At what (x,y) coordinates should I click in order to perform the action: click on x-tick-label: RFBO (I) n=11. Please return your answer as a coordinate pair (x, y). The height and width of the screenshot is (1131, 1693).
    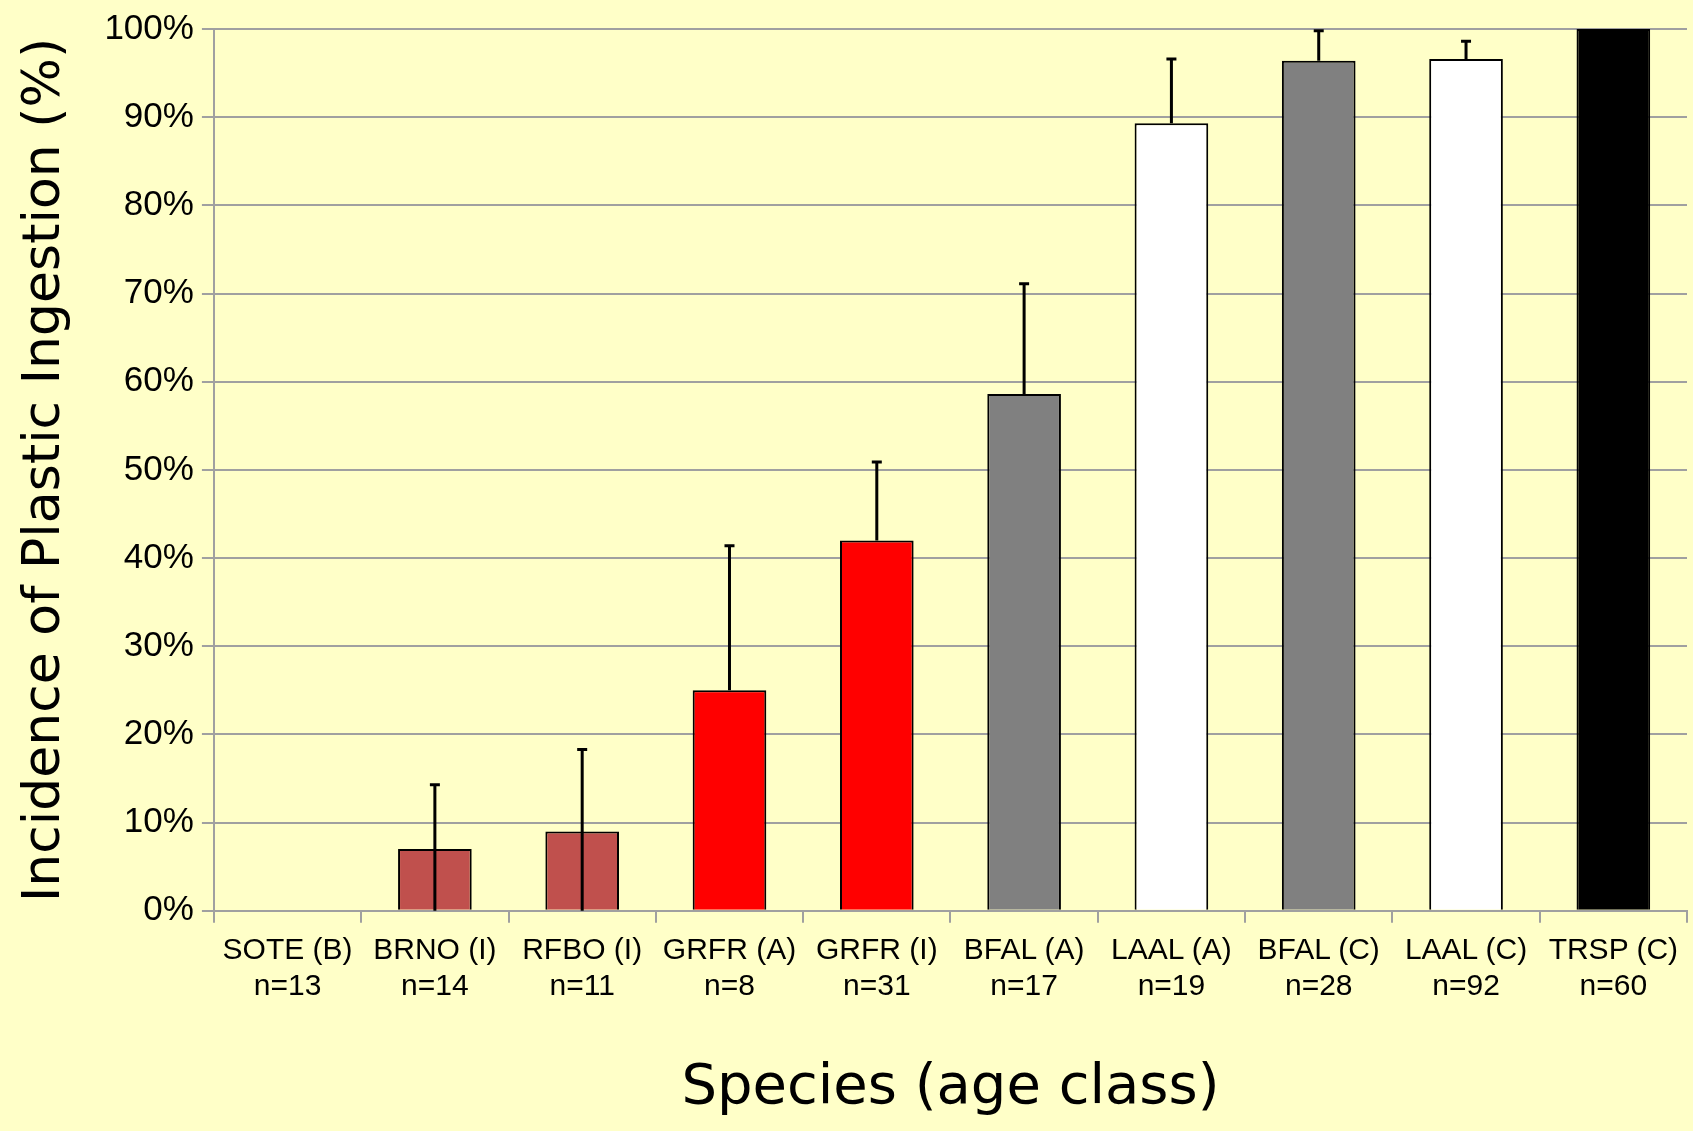
    Looking at the image, I should click on (582, 967).